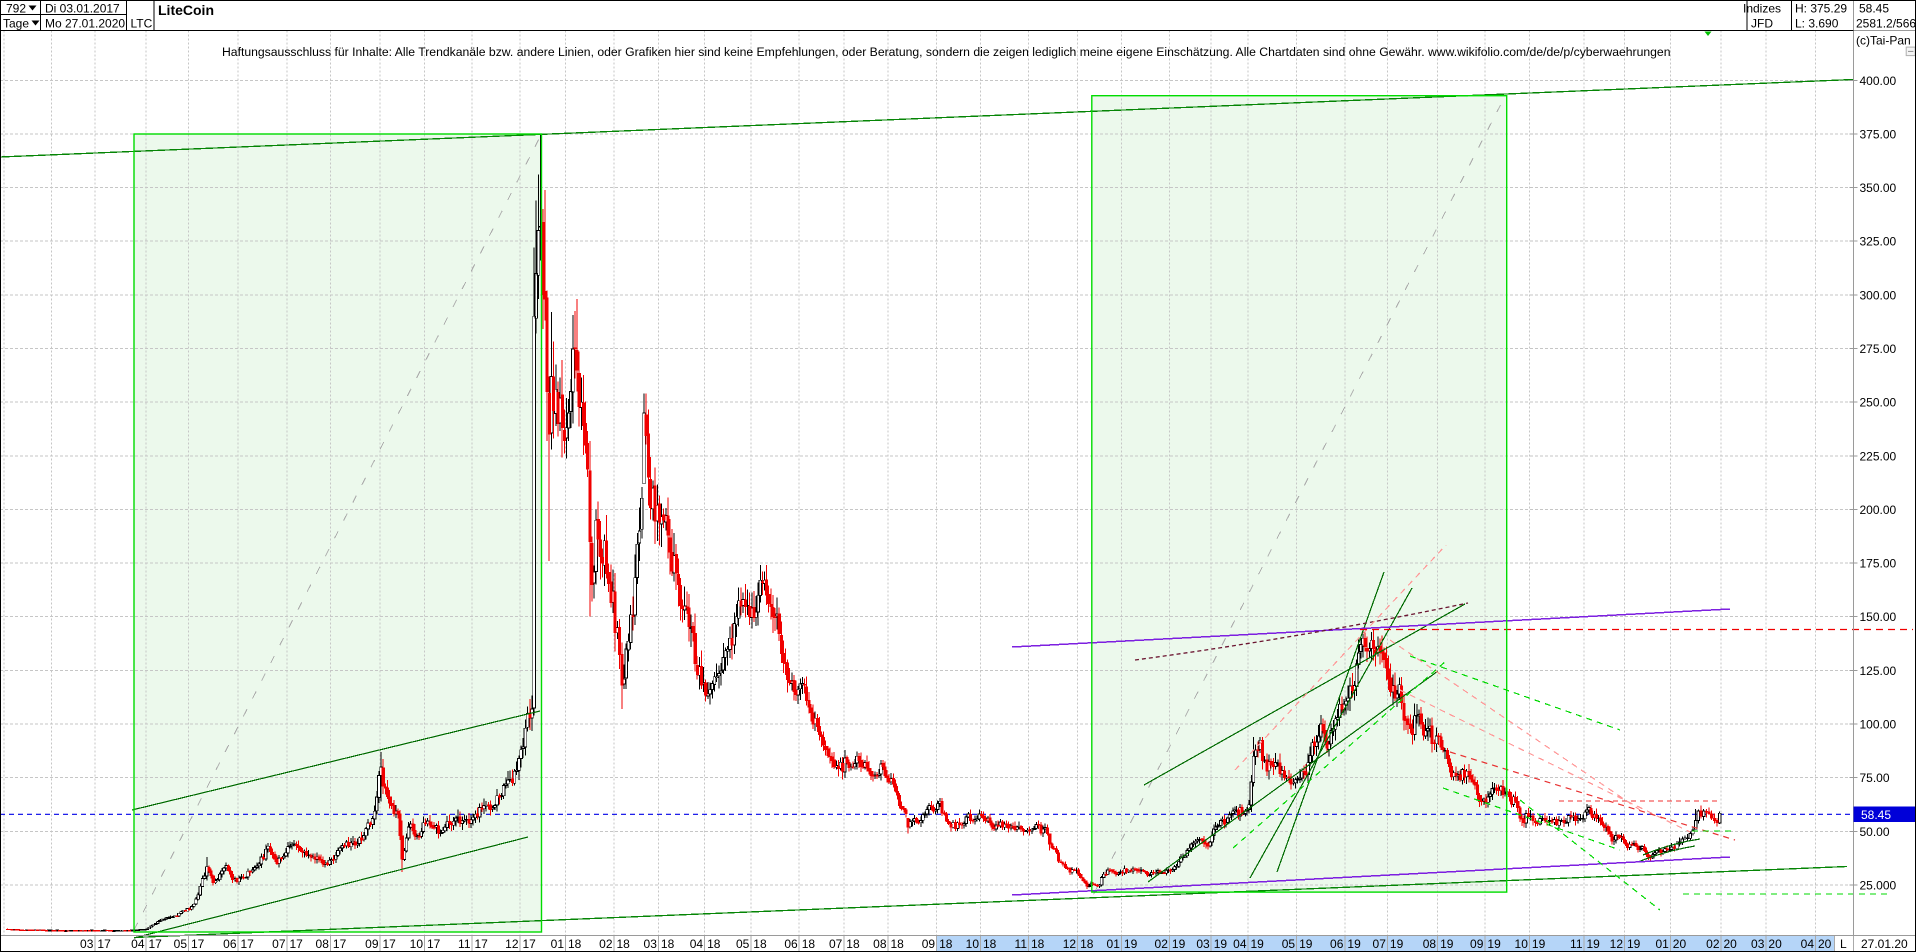  Describe the element at coordinates (1878, 81) in the screenshot. I see `svg-text: 400.00` at that location.